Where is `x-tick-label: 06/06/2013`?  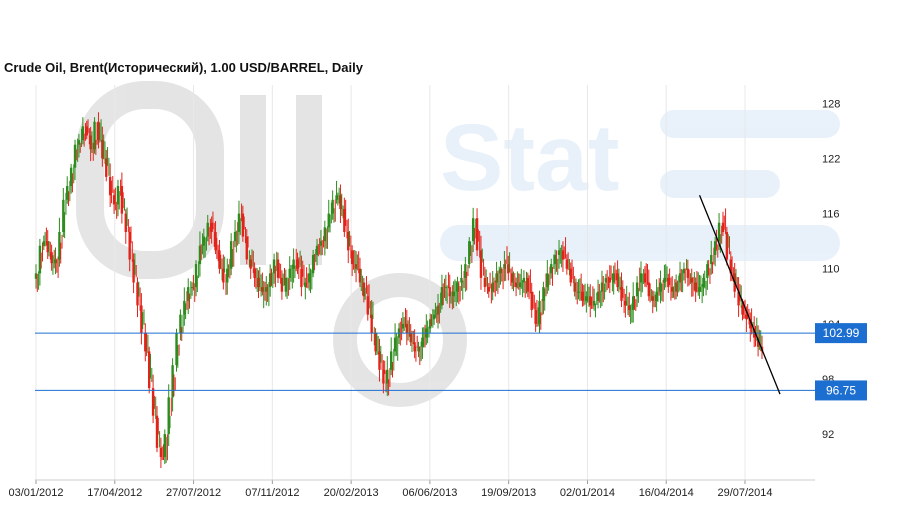
x-tick-label: 06/06/2013 is located at coordinates (429, 493).